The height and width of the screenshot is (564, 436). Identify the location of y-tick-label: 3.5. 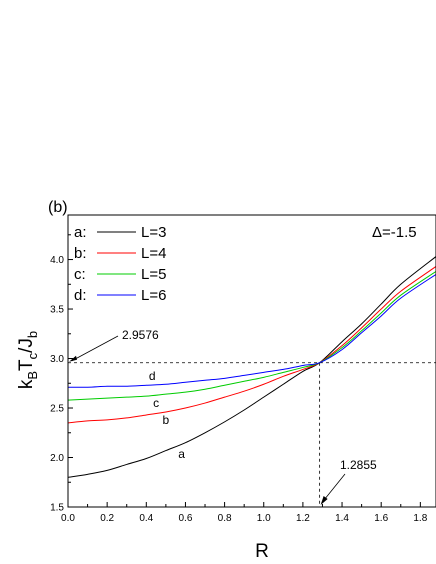
(57, 310).